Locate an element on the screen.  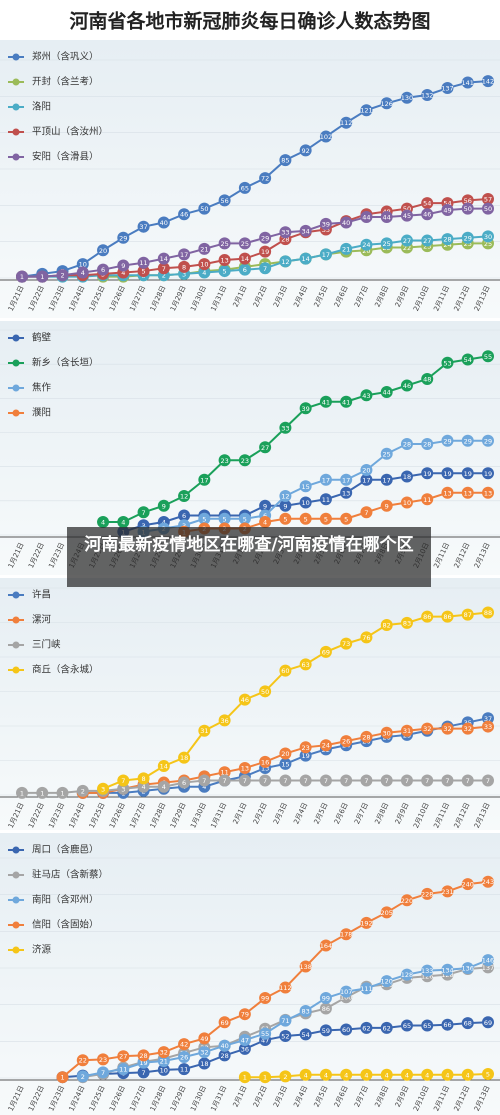
data-label: 146 is located at coordinates (488, 961).